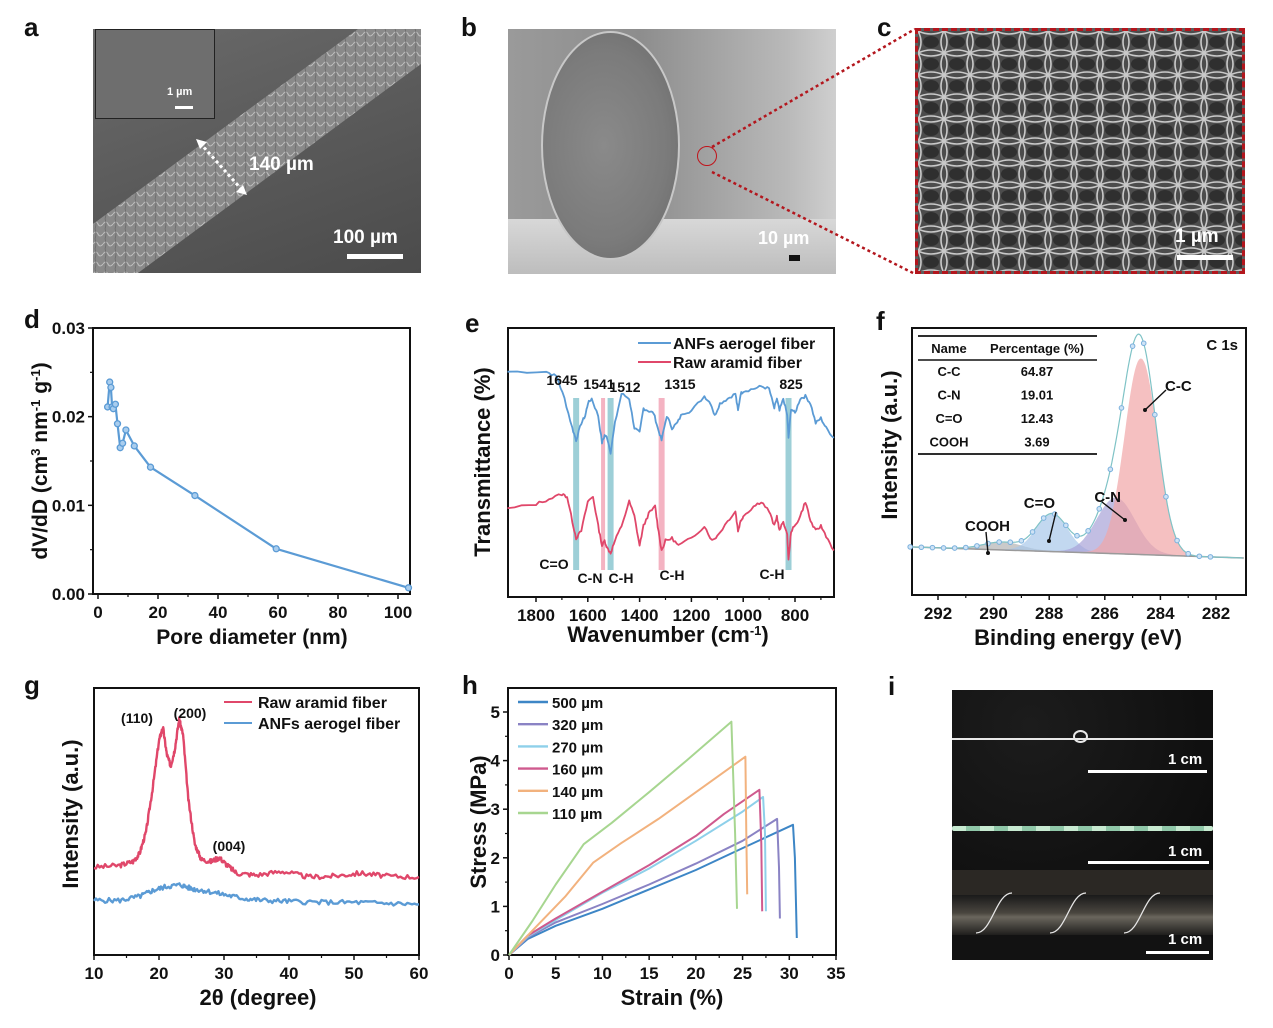  Describe the element at coordinates (40, 508) in the screenshot. I see `y-axis-label-part: dV/dD (cm` at that location.